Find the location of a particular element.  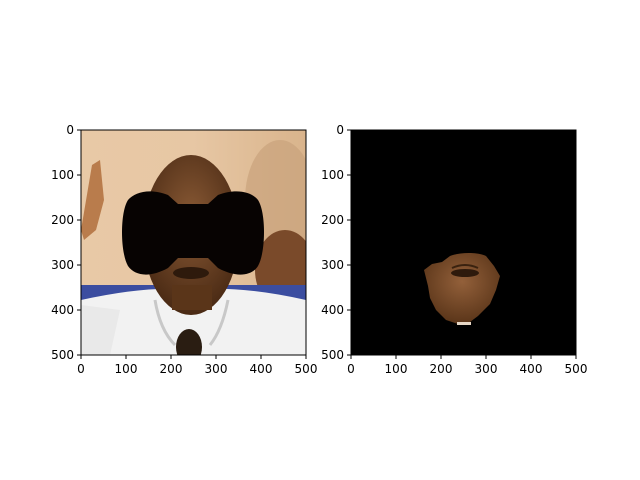

left-ytick-label: 400 is located at coordinates (62, 310).